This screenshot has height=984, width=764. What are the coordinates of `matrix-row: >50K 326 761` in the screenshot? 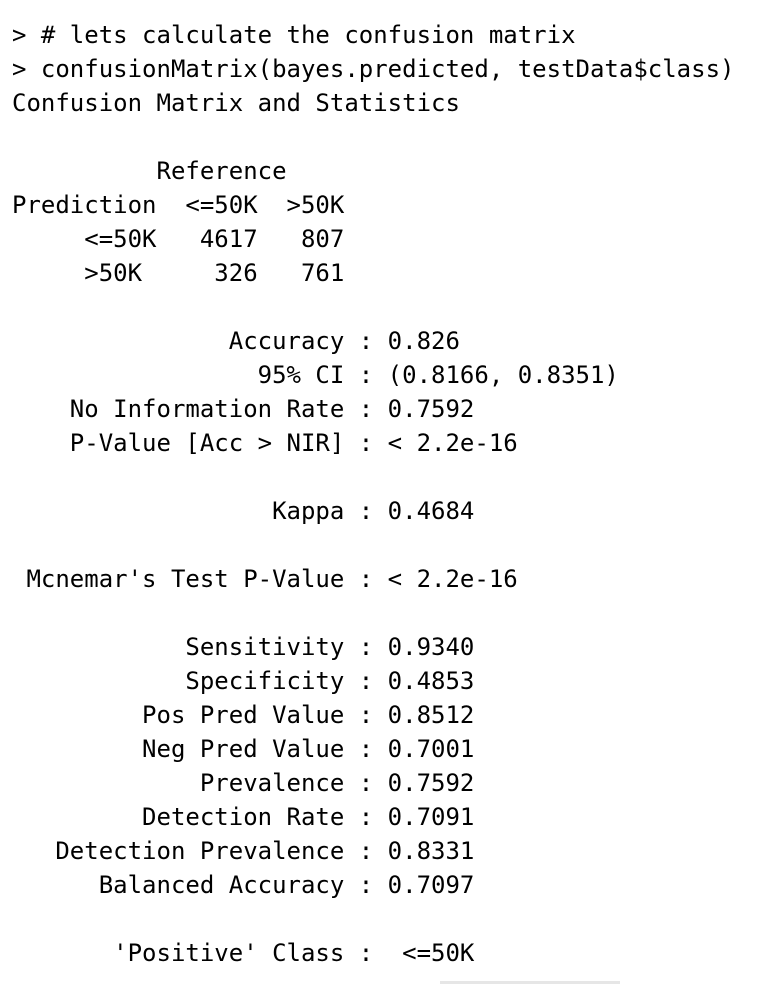 It's located at (178, 273).